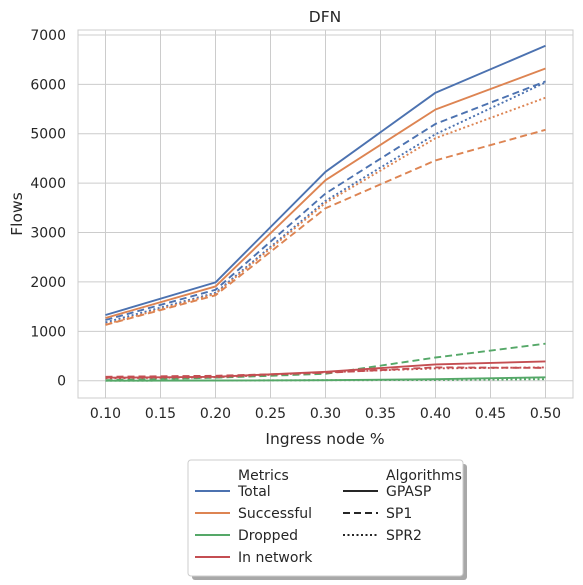  What do you see at coordinates (254, 525) in the screenshot?
I see `legend-metrics: Total Successful Dropped In network` at bounding box center [254, 525].